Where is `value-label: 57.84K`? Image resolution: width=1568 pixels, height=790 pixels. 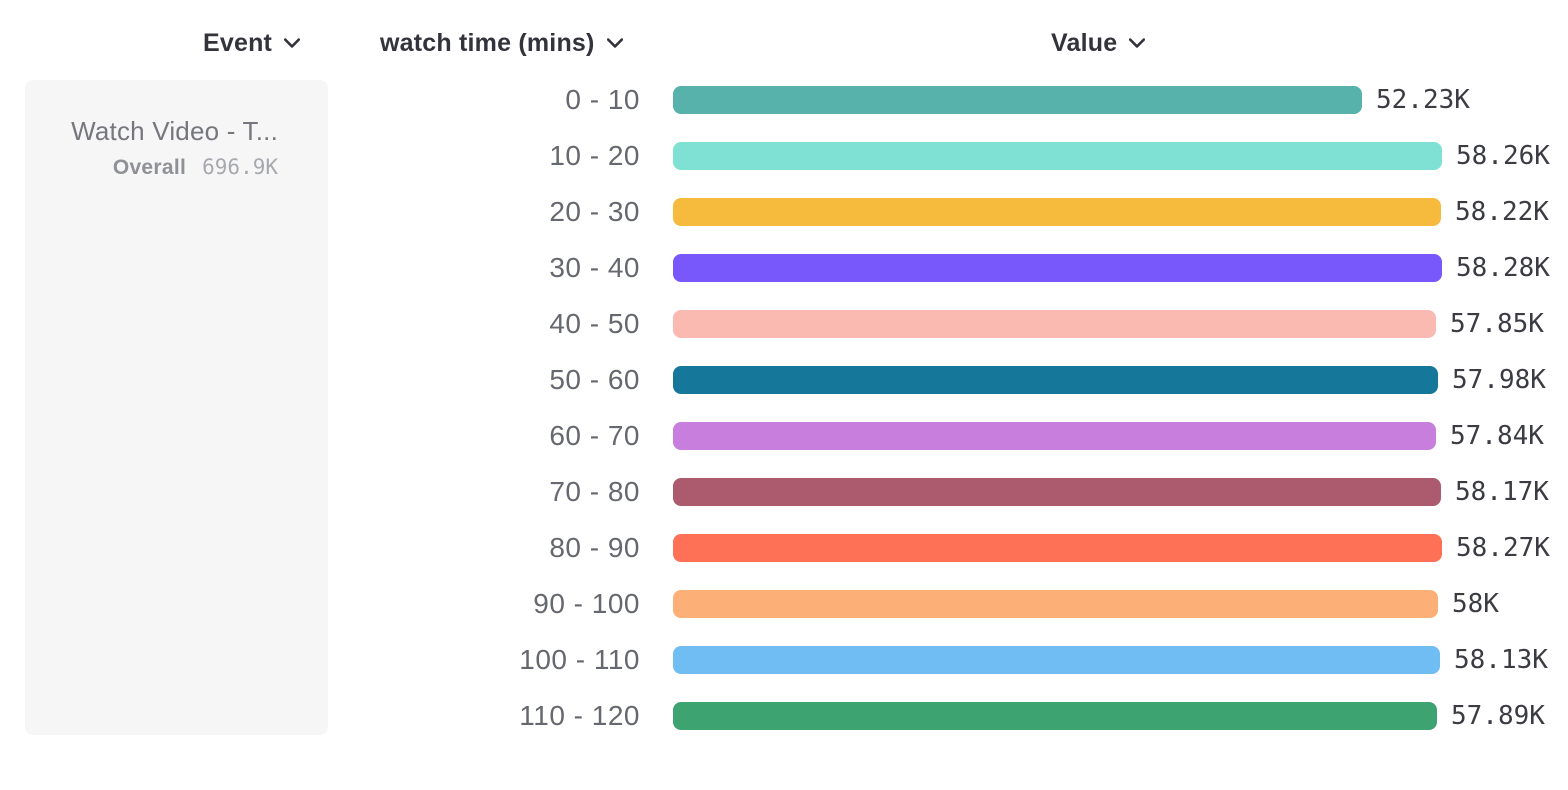 value-label: 57.84K is located at coordinates (1497, 436).